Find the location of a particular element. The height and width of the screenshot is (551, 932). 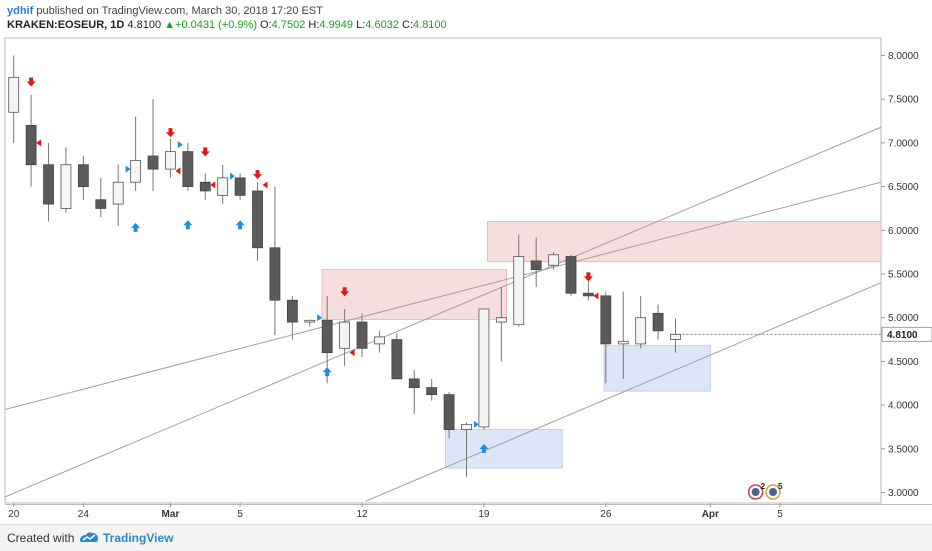

y-tick-label: 4.0000 is located at coordinates (903, 406).